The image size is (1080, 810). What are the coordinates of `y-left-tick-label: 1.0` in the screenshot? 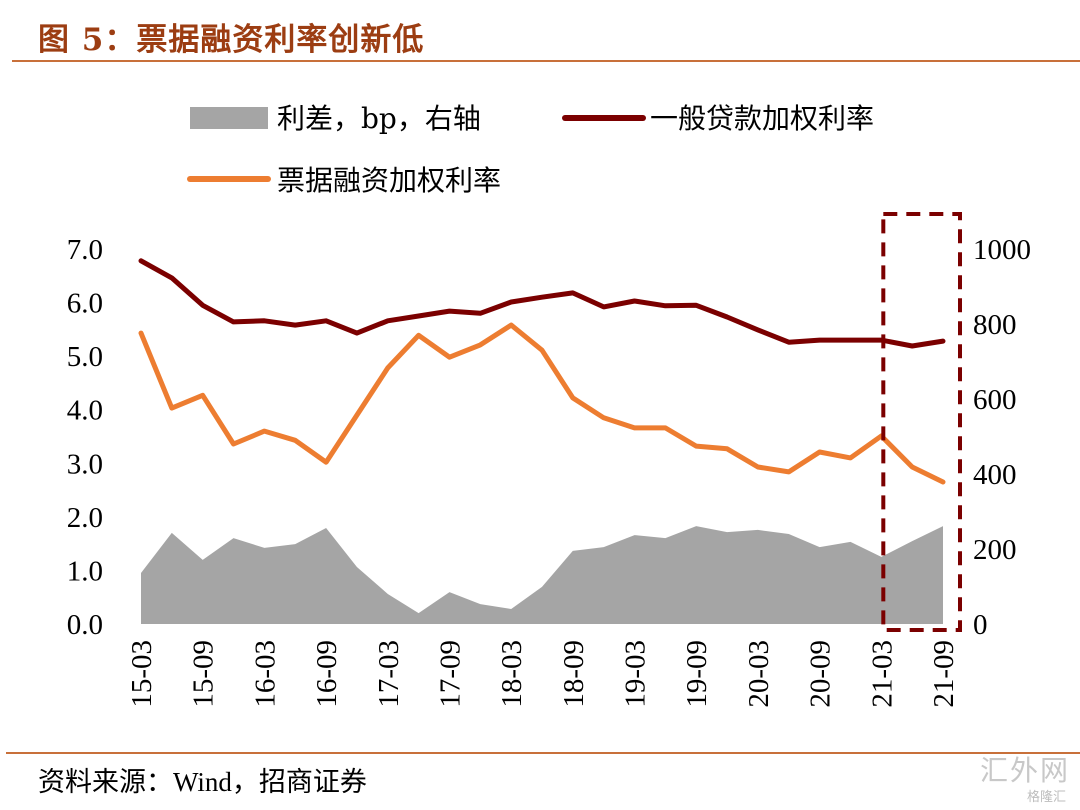 It's located at (85, 571).